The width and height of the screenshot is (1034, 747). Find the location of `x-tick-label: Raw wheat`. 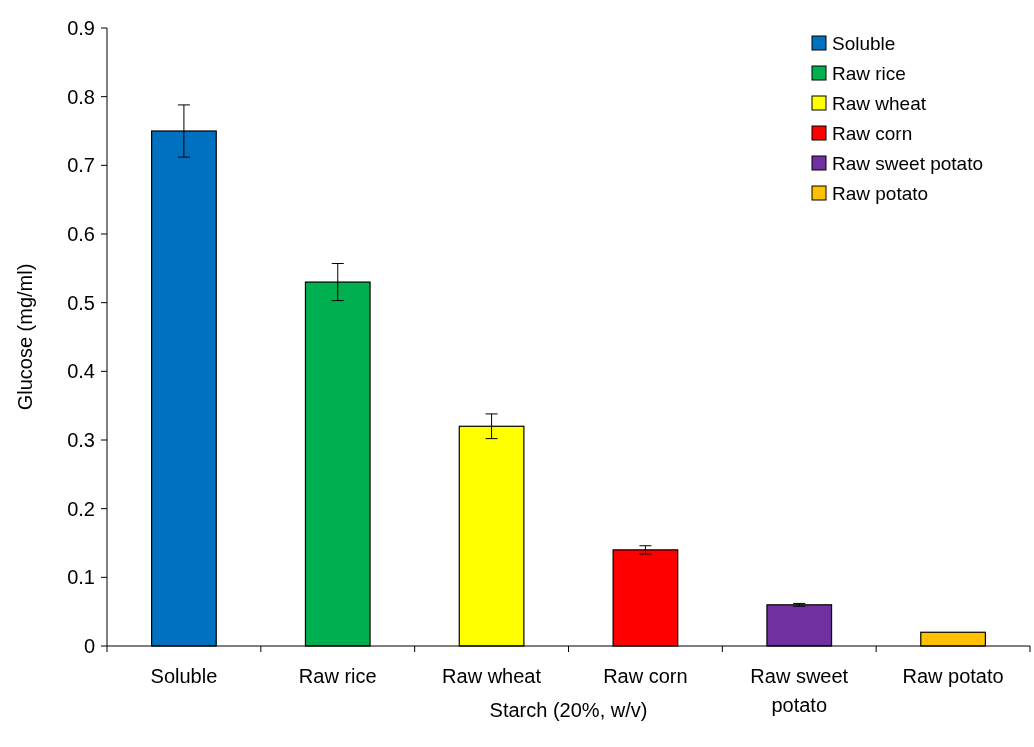

x-tick-label: Raw wheat is located at coordinates (492, 676).